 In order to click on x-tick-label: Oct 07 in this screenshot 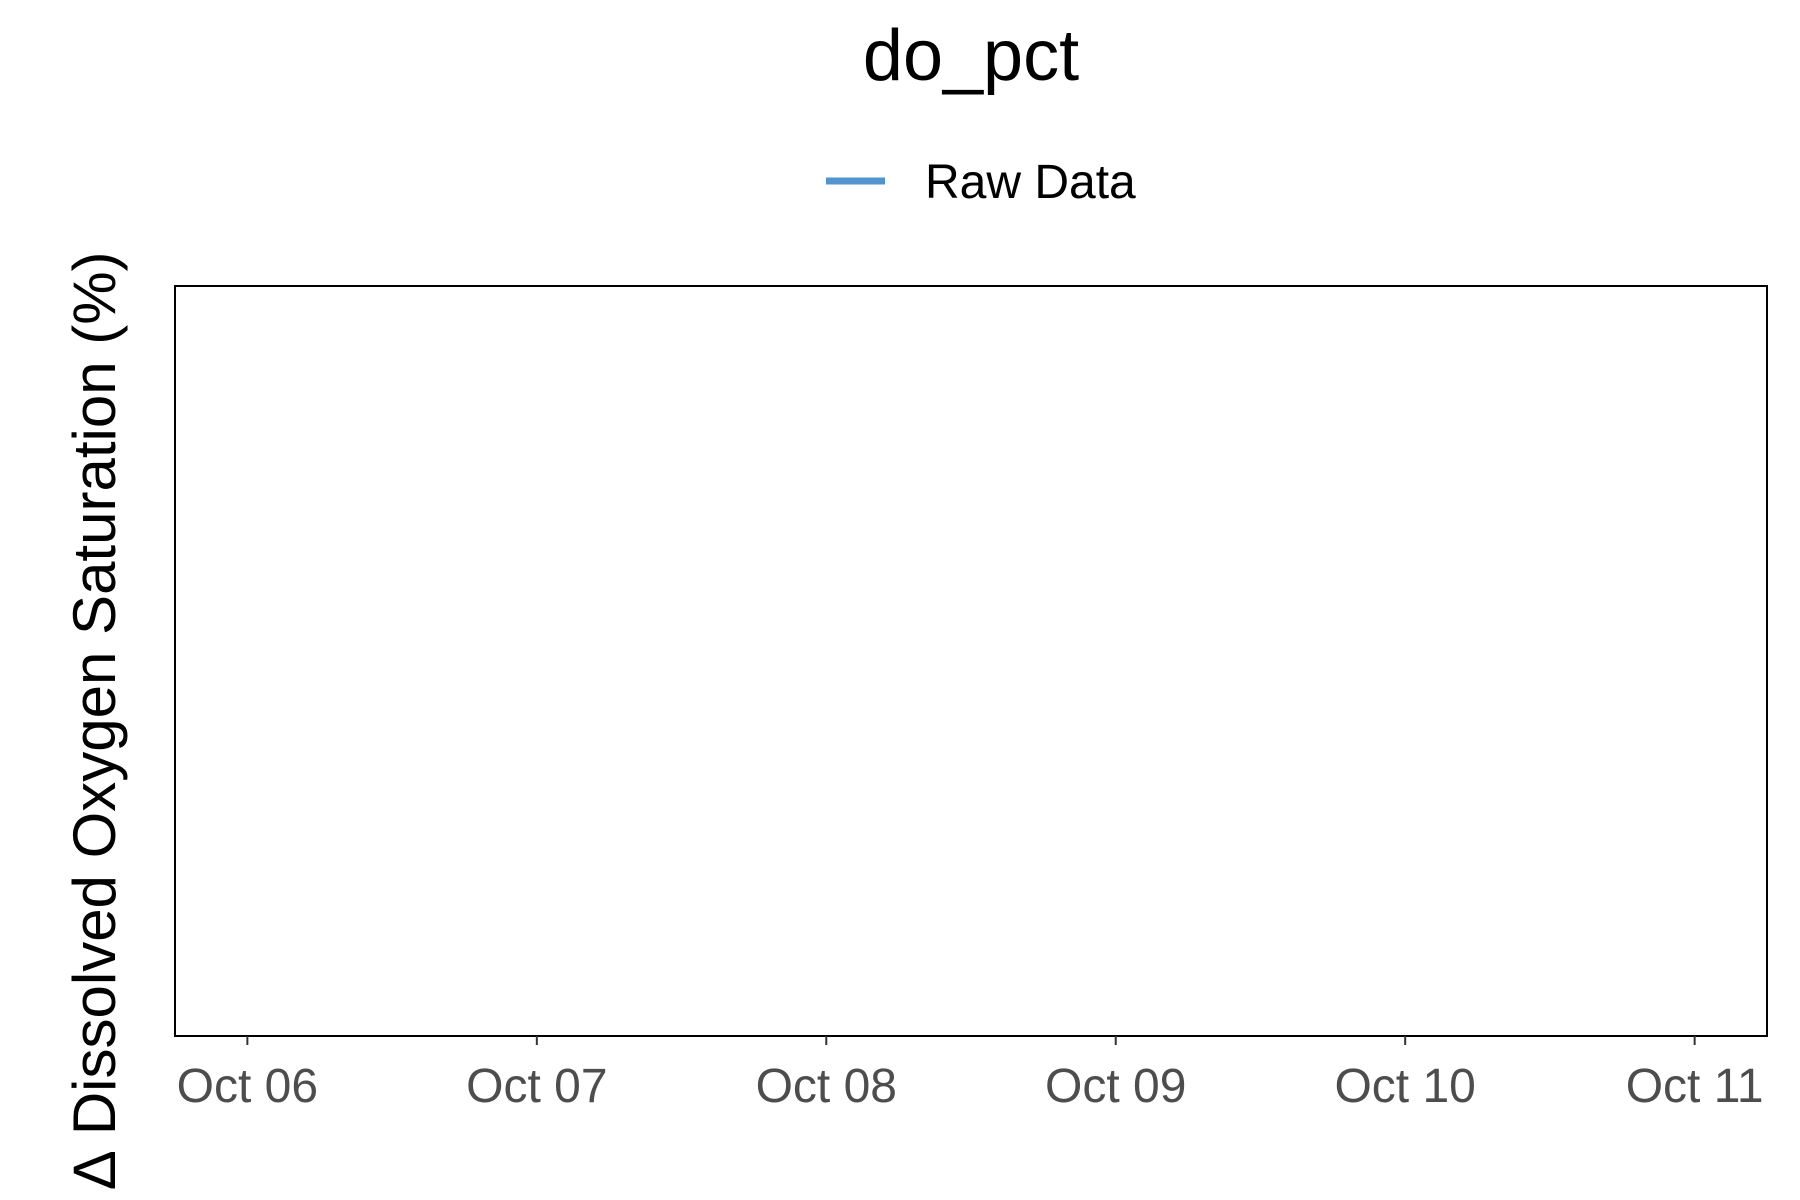, I will do `click(536, 1086)`.